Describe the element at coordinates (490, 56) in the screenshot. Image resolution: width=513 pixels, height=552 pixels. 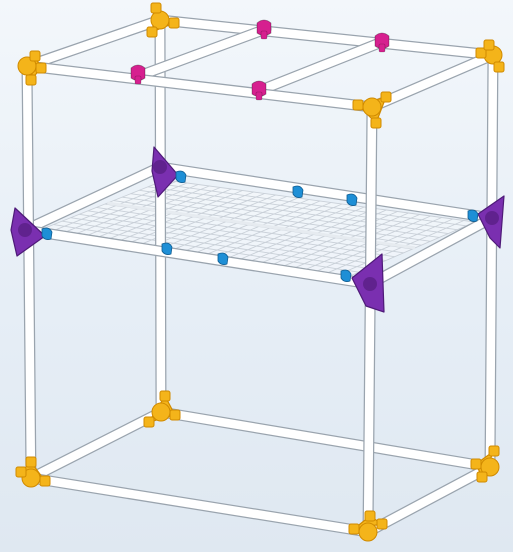
I see `corner-connector-top-back-right` at that location.